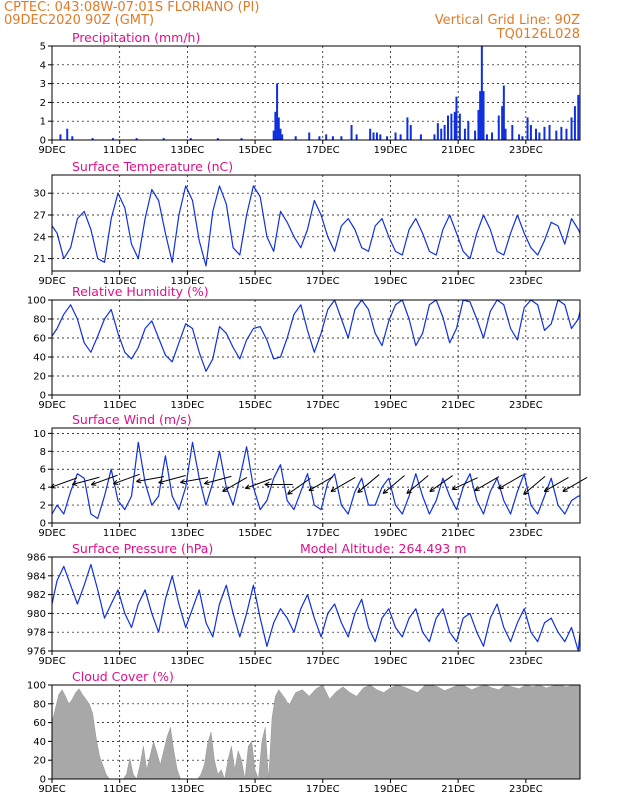  I want to click on precipitation-frame, so click(316, 93).